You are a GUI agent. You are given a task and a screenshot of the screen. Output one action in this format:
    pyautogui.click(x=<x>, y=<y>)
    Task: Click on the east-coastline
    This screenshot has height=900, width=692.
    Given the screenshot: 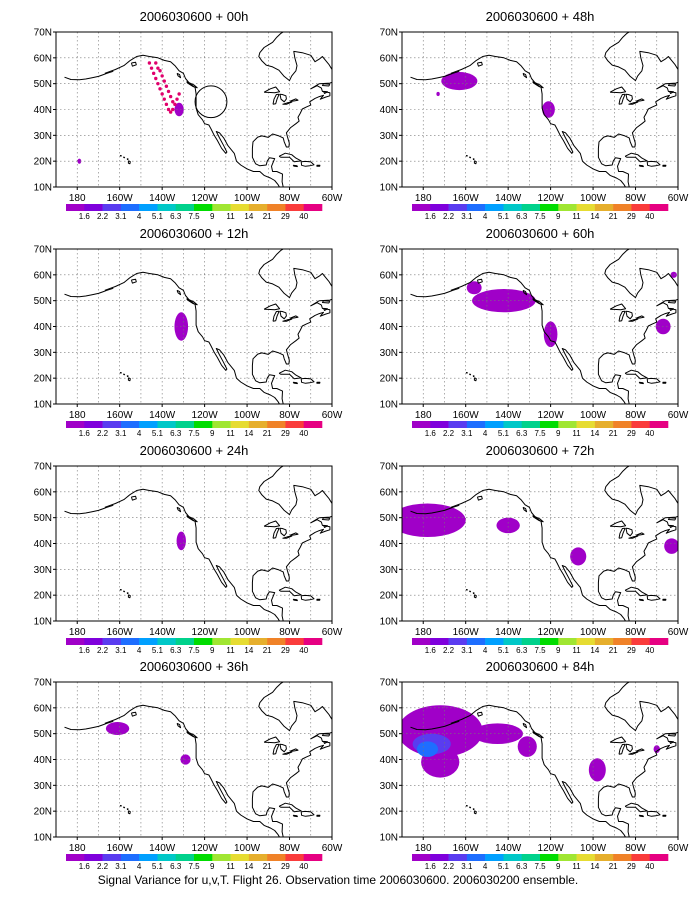 What is the action you would take?
    pyautogui.click(x=637, y=759)
    